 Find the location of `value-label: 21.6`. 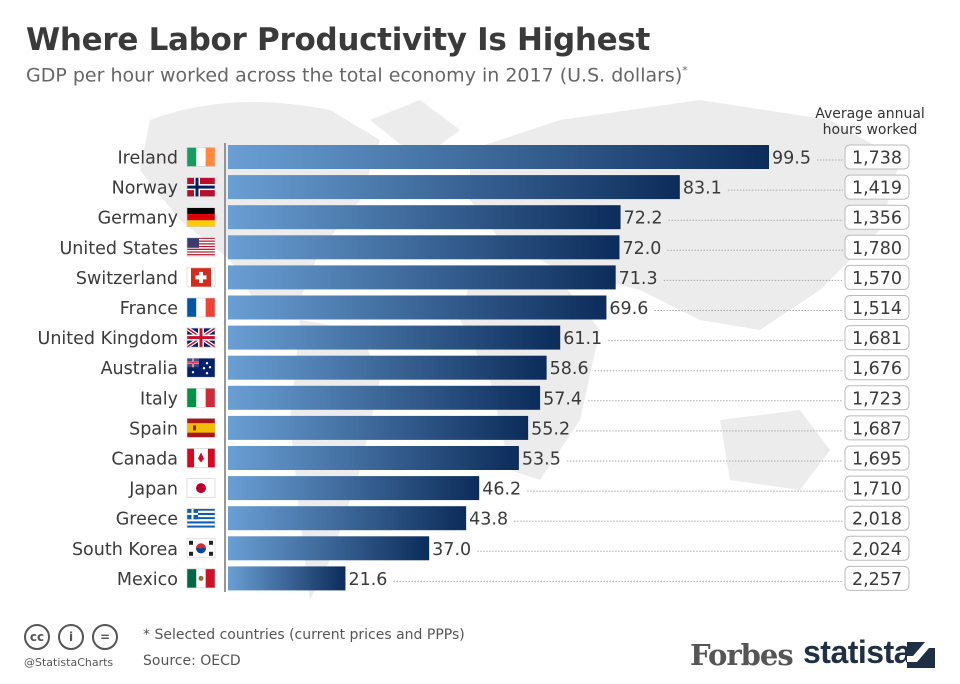

value-label: 21.6 is located at coordinates (367, 580).